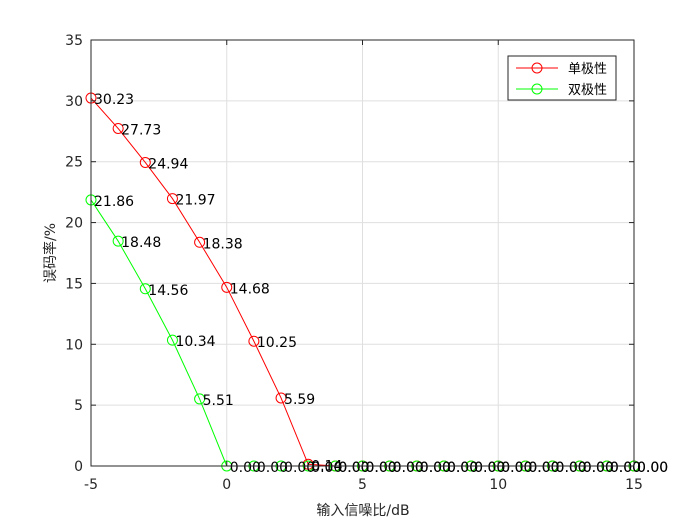  Describe the element at coordinates (195, 342) in the screenshot. I see `data-label: 10.34` at that location.